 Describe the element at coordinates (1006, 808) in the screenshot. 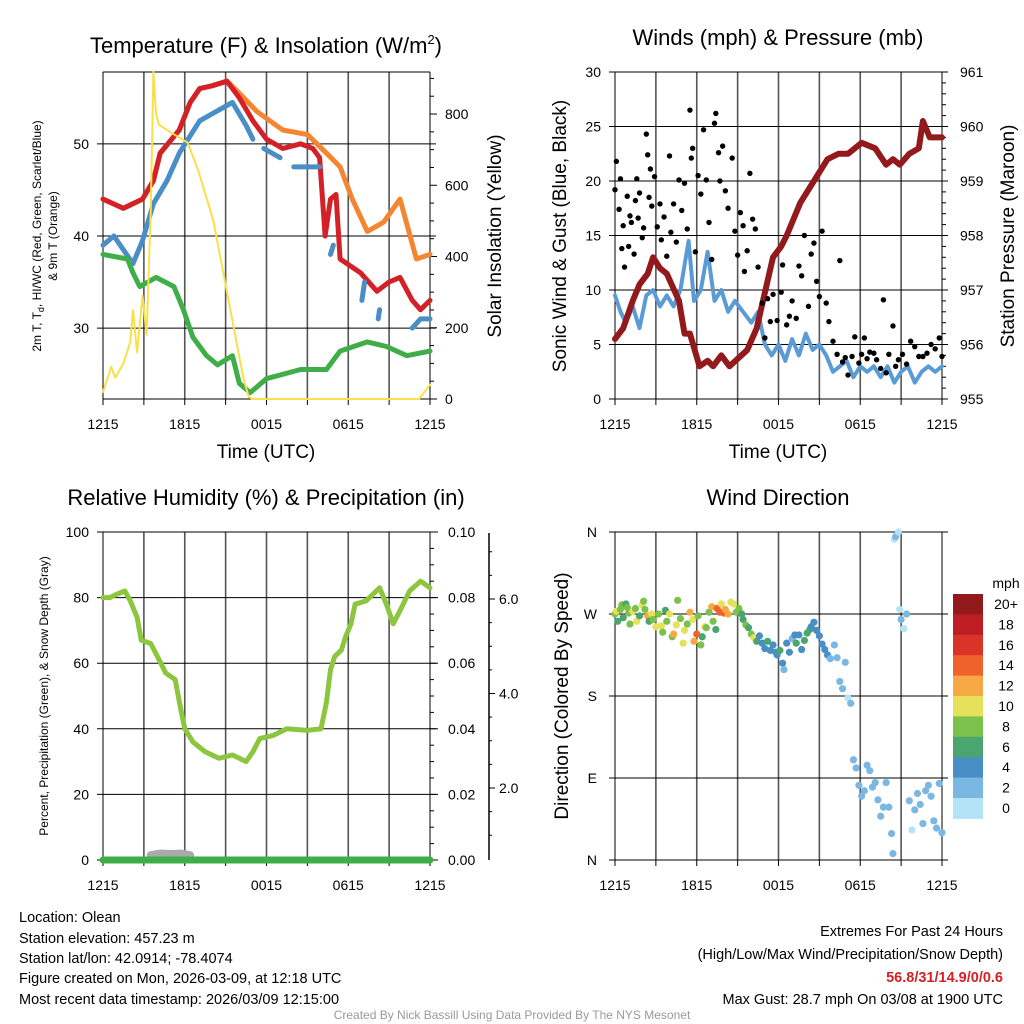

I see `colorbar-label: 0` at that location.